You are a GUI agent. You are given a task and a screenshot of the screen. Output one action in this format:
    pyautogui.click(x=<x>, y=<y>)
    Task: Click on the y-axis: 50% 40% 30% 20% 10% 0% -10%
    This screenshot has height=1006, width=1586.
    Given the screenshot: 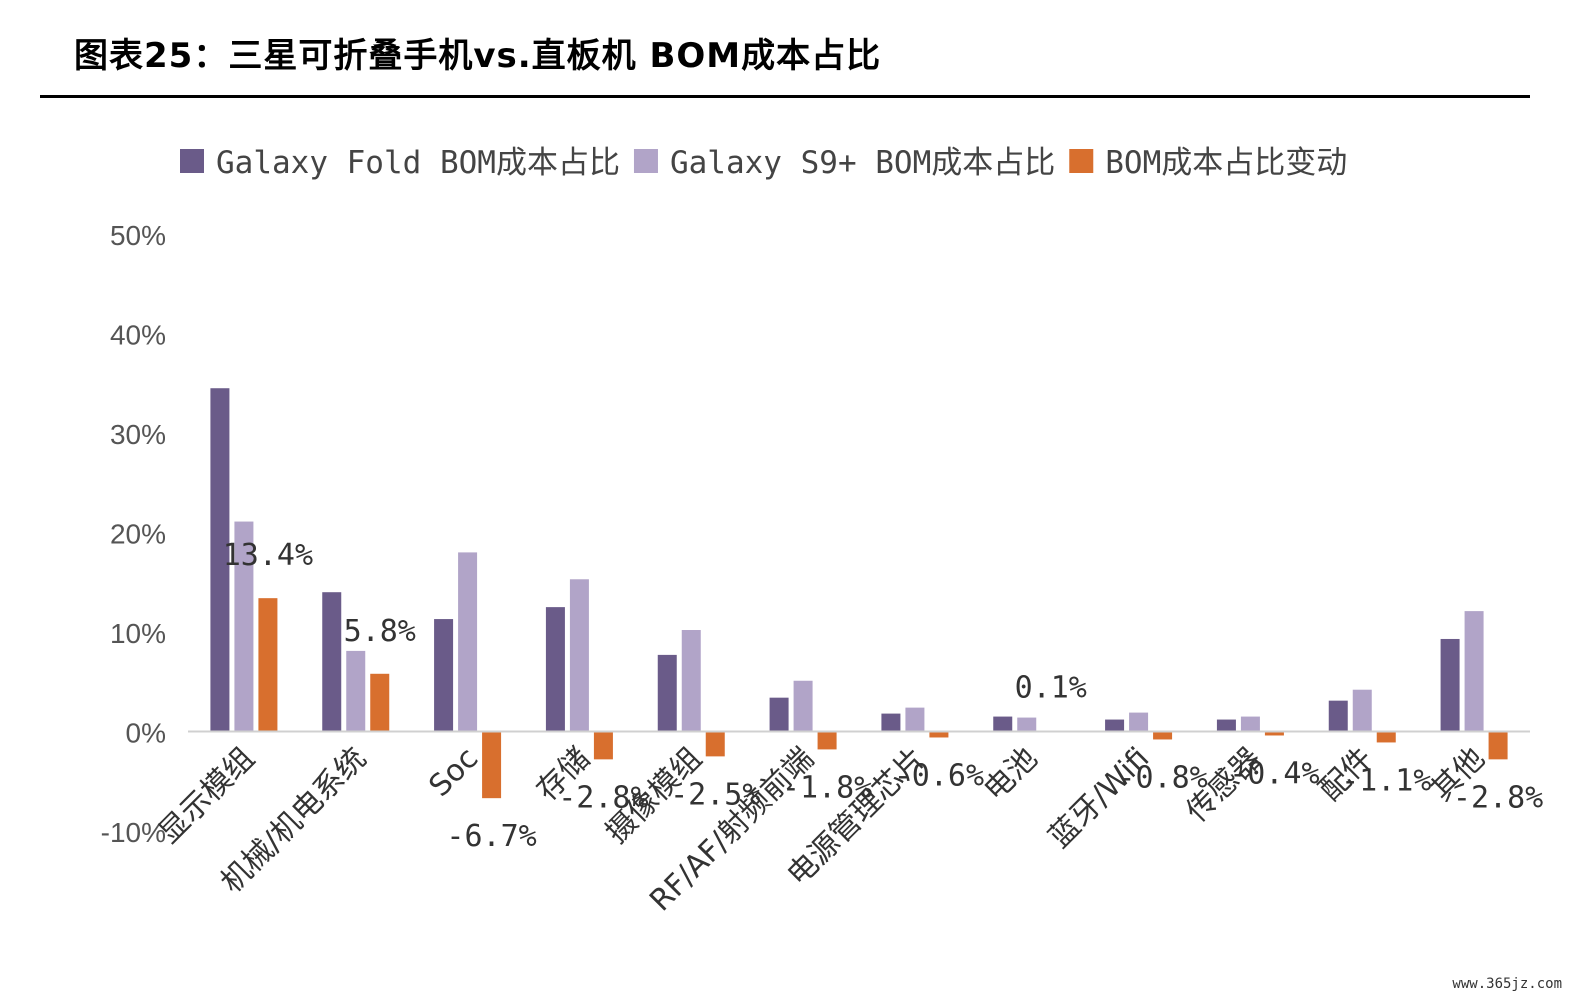 What is the action you would take?
    pyautogui.click(x=133, y=534)
    